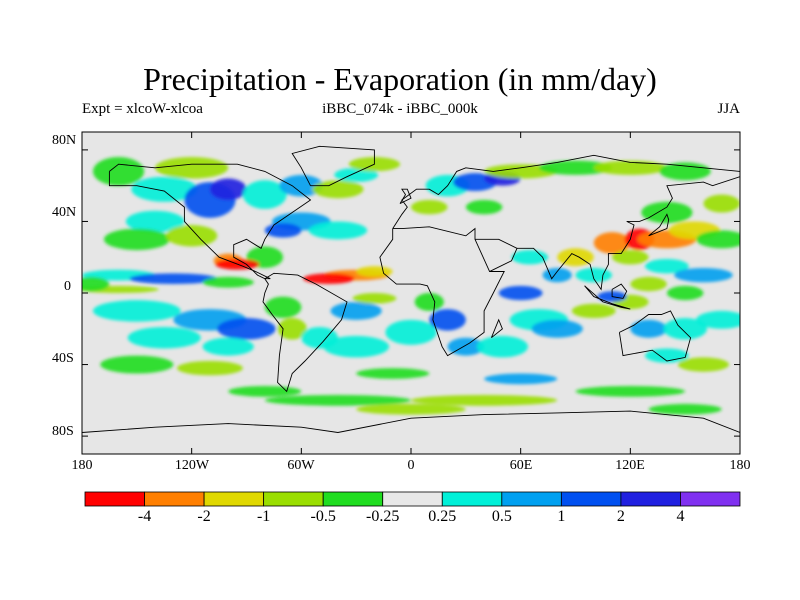  I want to click on lat-tick-label: 40N, so click(64, 212).